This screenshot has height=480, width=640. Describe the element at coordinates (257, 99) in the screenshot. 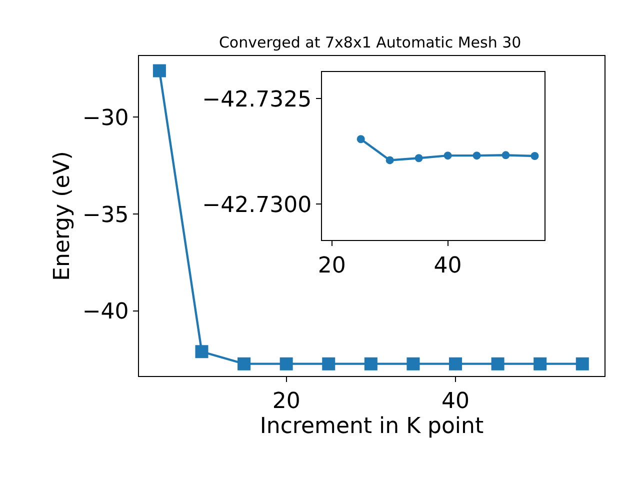

I see `y-tick-label: −42.7325` at that location.